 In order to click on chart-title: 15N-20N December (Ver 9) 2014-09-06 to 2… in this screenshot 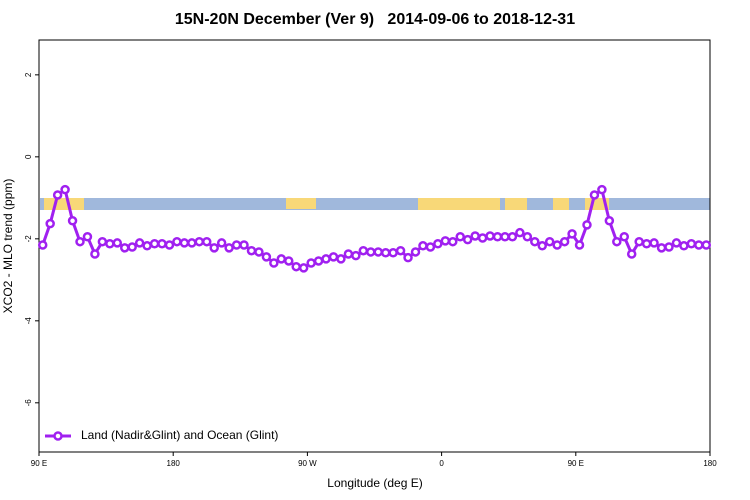, I will do `click(375, 19)`.